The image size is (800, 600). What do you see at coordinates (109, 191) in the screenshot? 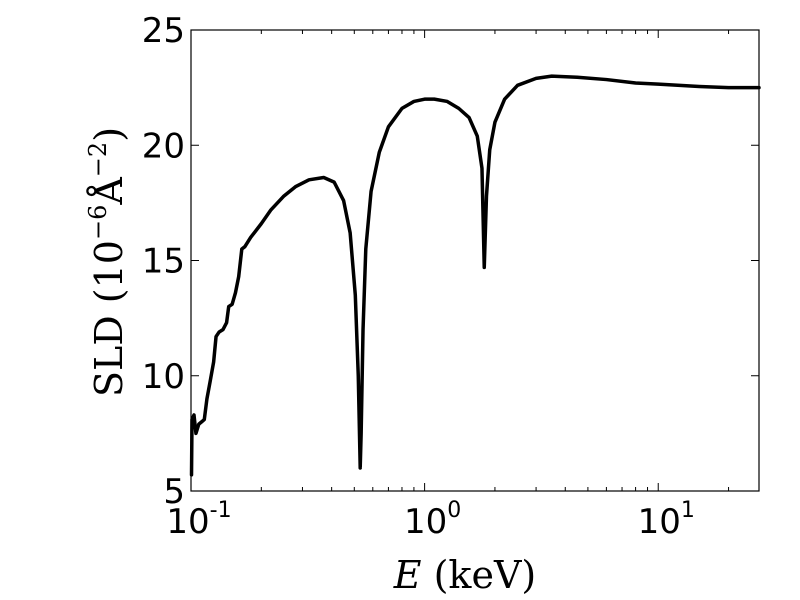
I see `y-axis-unit: Å` at bounding box center [109, 191].